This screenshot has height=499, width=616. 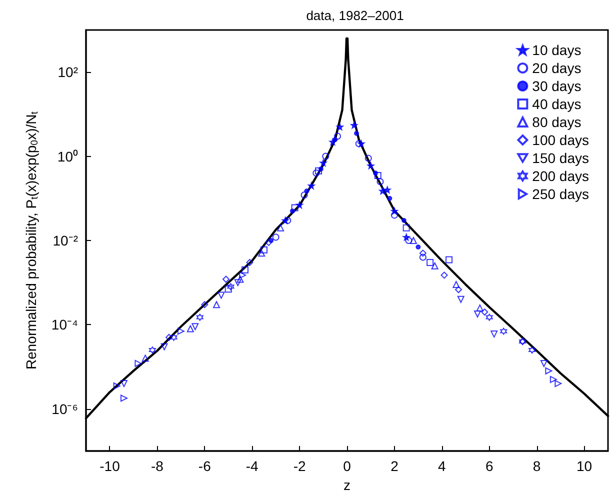 What do you see at coordinates (31, 240) in the screenshot?
I see `y-axis-title: Renormalized probability, Pt(x)exp(p0x)/Nt` at bounding box center [31, 240].